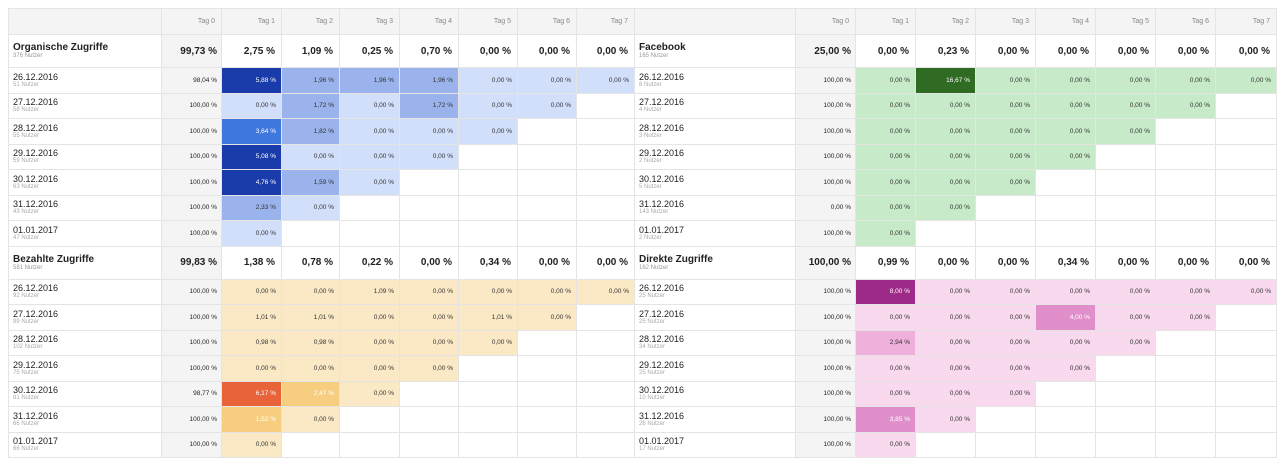  Describe the element at coordinates (369, 262) in the screenshot. I see `summary-cell: 0,22 %` at that location.